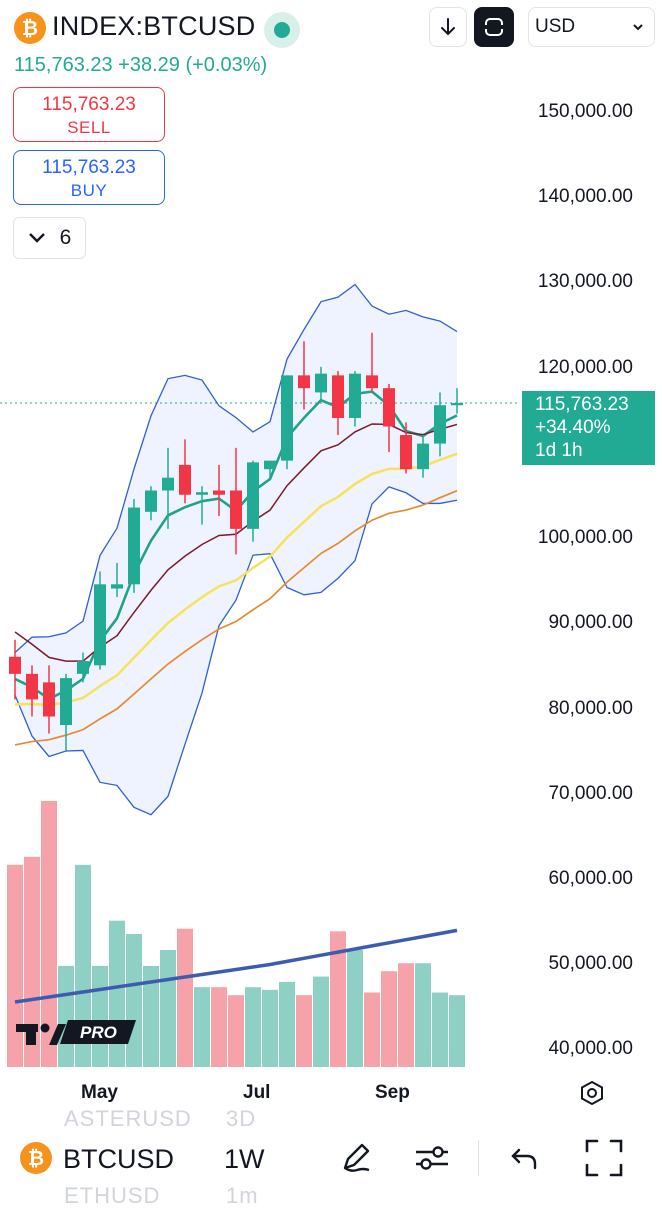 The height and width of the screenshot is (1209, 662). What do you see at coordinates (591, 27) in the screenshot?
I see `currency-select: USD` at bounding box center [591, 27].